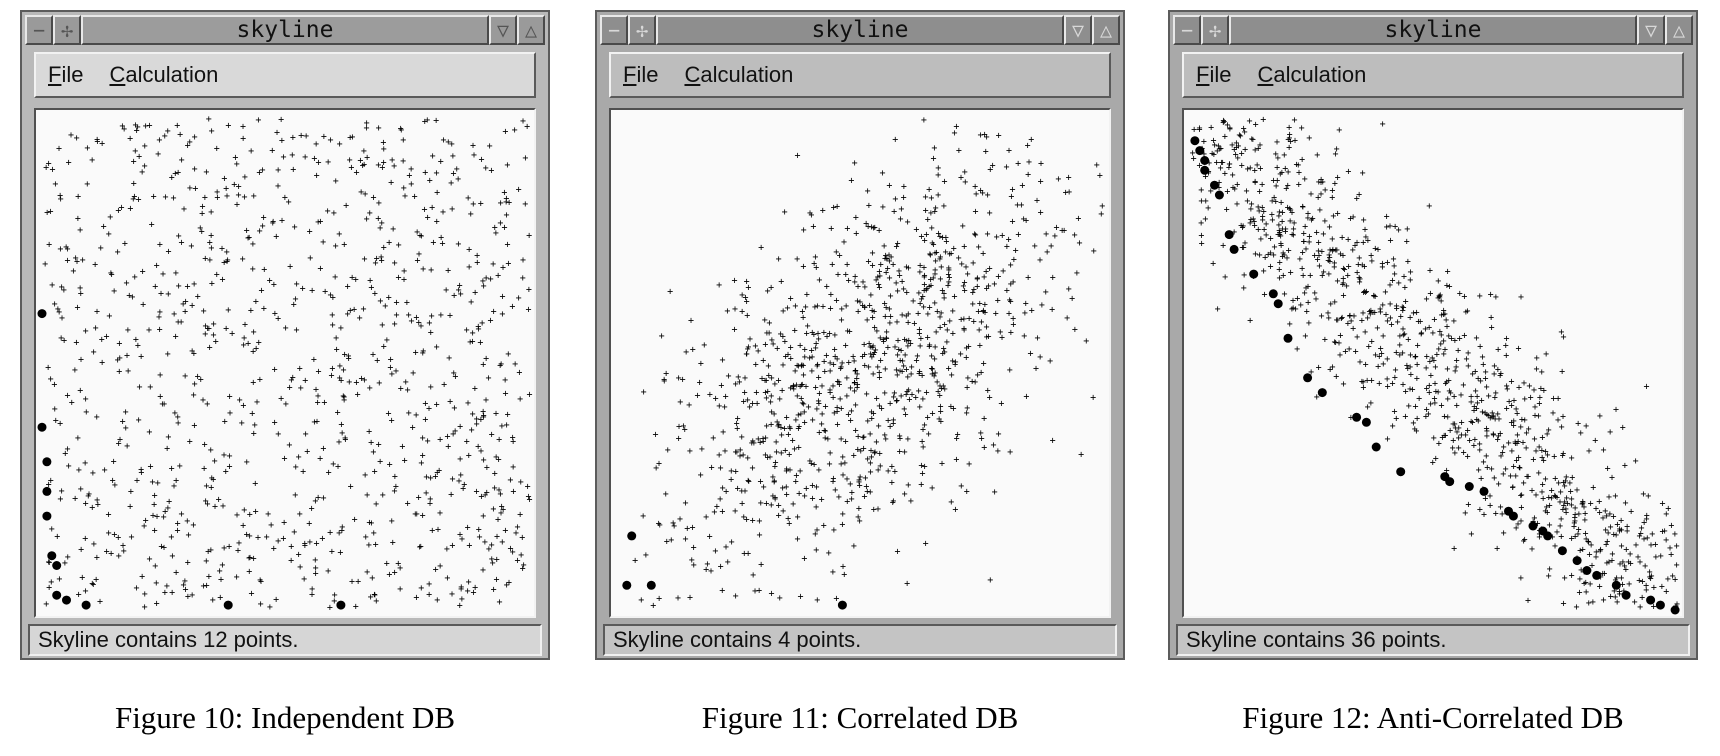 This screenshot has height=756, width=1720. I want to click on skyline-point, so click(47, 491).